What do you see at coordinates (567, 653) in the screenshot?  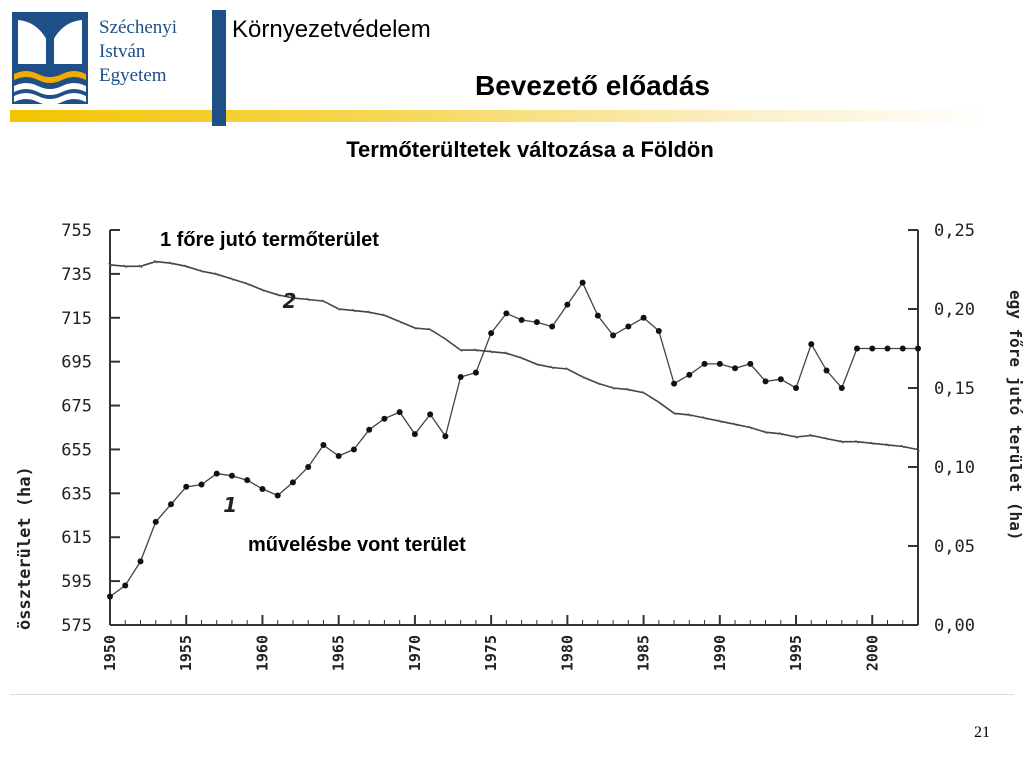 I see `x-tick-label: 1980` at bounding box center [567, 653].